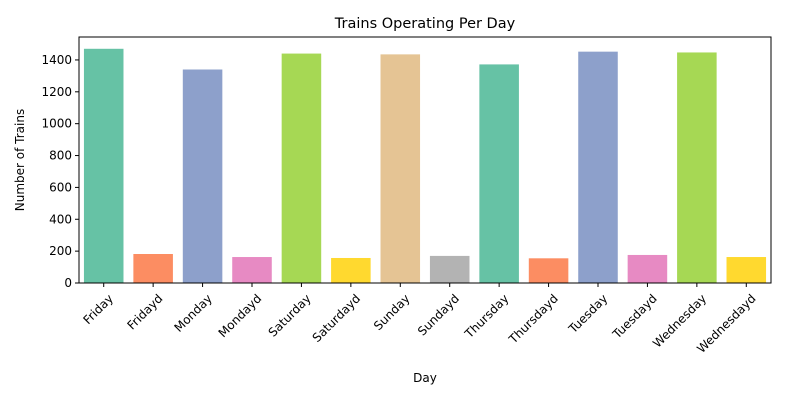  Describe the element at coordinates (20, 160) in the screenshot. I see `y-axis-title: Number of Trains` at that location.